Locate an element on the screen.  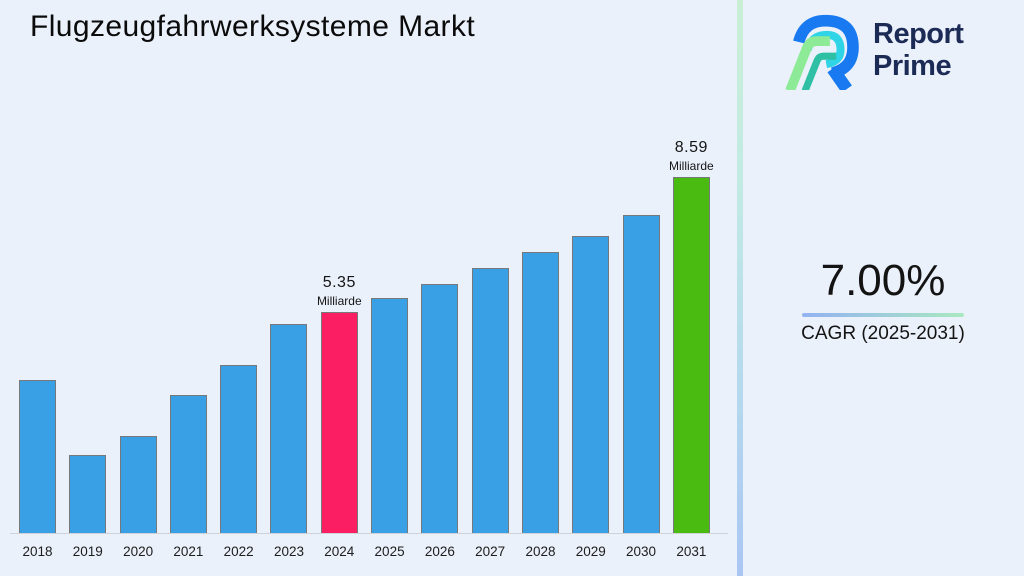
bar-annotation-2024: 5.35 Milliarde is located at coordinates (339, 291).